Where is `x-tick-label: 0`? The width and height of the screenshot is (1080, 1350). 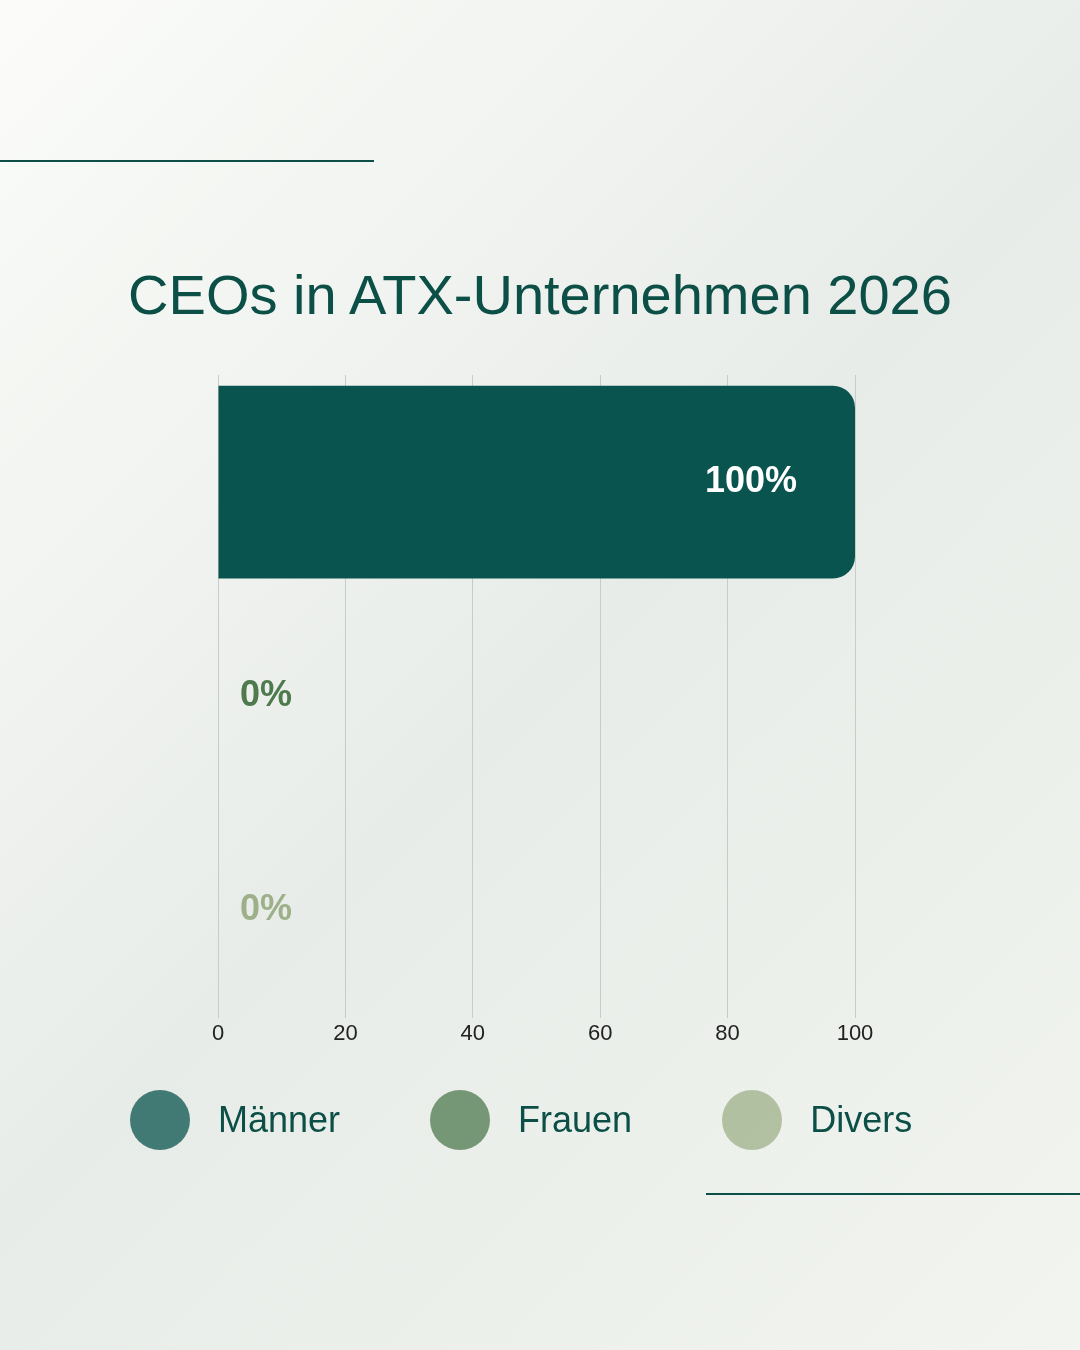
x-tick-label: 0 is located at coordinates (218, 1032).